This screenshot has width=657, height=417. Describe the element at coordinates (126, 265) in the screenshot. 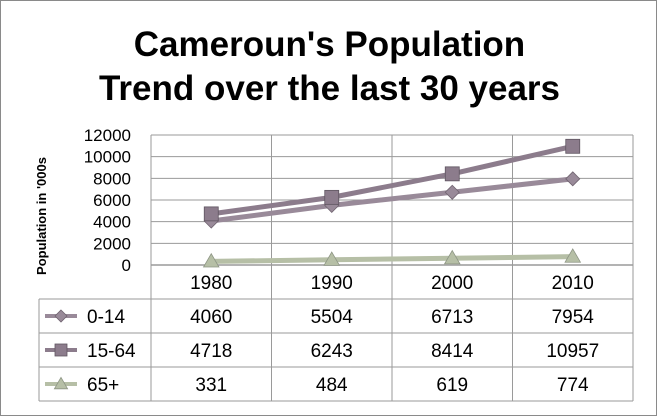

I see `y-tick-label-0: 0` at that location.